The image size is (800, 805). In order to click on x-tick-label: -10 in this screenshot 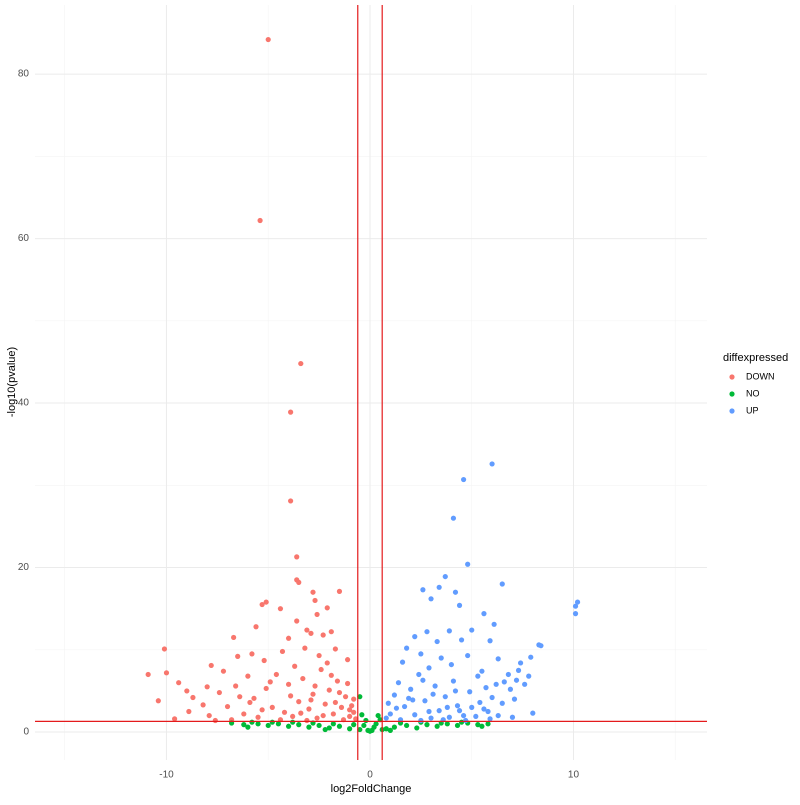, I will do `click(166, 775)`.